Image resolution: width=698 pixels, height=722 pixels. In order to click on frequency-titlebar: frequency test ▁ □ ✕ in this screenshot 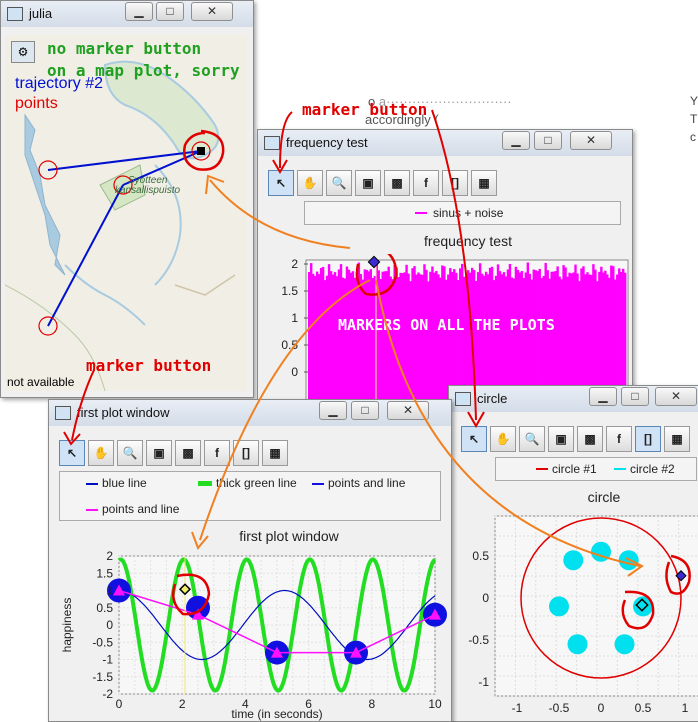, I will do `click(445, 143)`.